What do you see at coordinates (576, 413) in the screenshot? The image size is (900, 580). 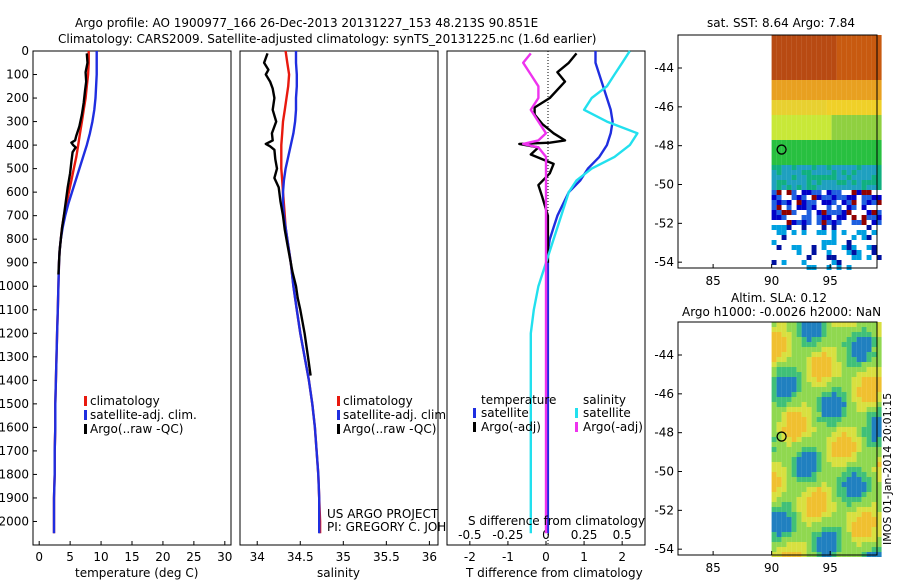 I see `legend-swatch-s-satellite` at bounding box center [576, 413].